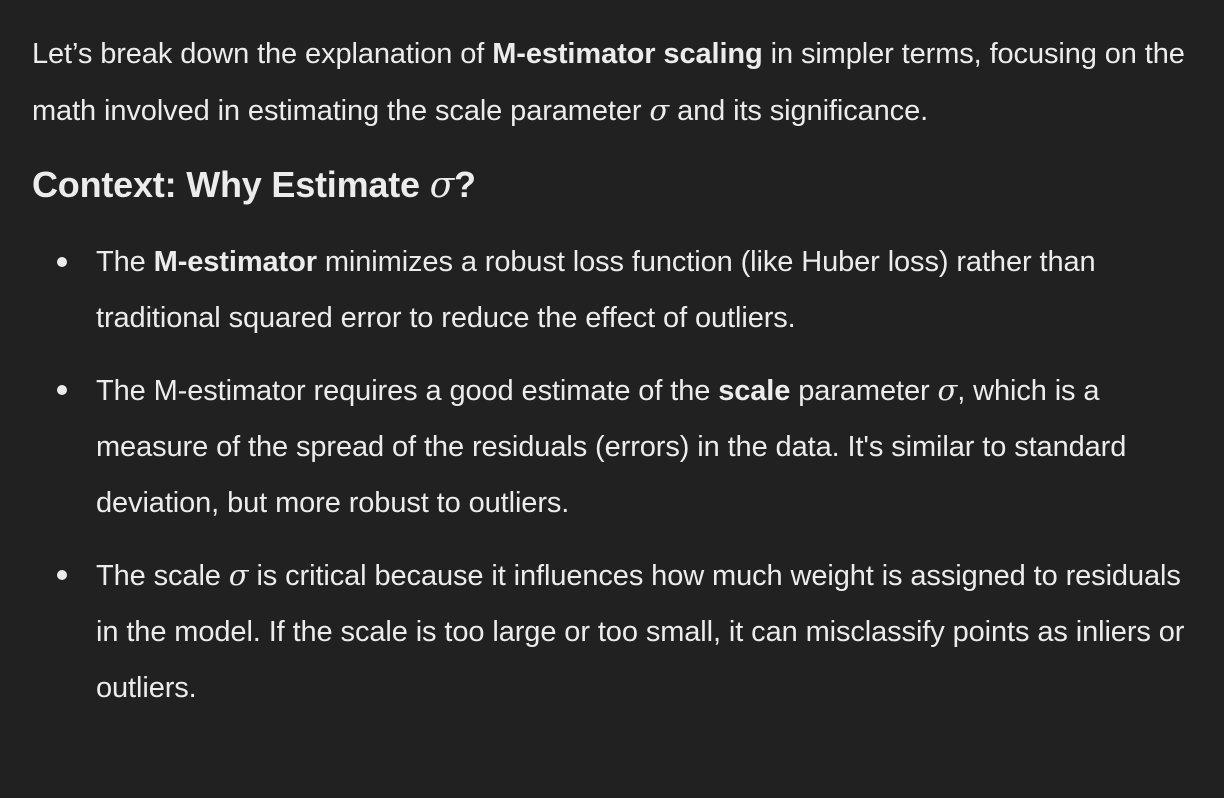  What do you see at coordinates (617, 185) in the screenshot?
I see `section-heading: Context: Why Estimate σ?` at bounding box center [617, 185].